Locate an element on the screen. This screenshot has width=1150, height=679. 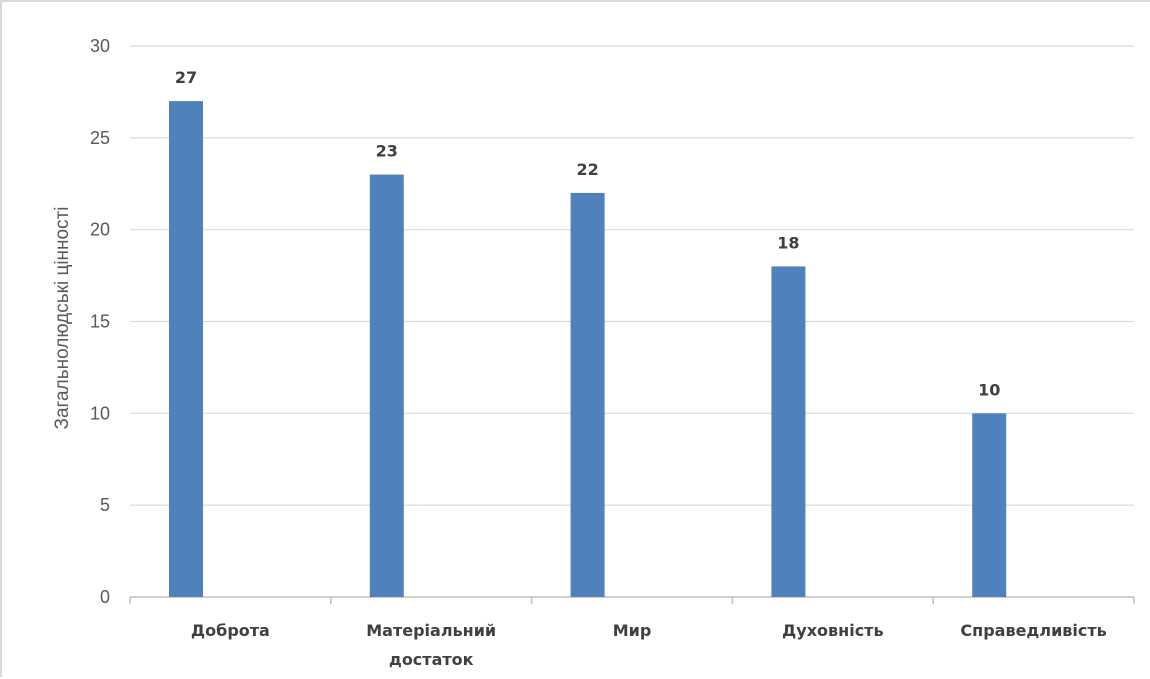
y-tick-label: 0 is located at coordinates (105, 597).